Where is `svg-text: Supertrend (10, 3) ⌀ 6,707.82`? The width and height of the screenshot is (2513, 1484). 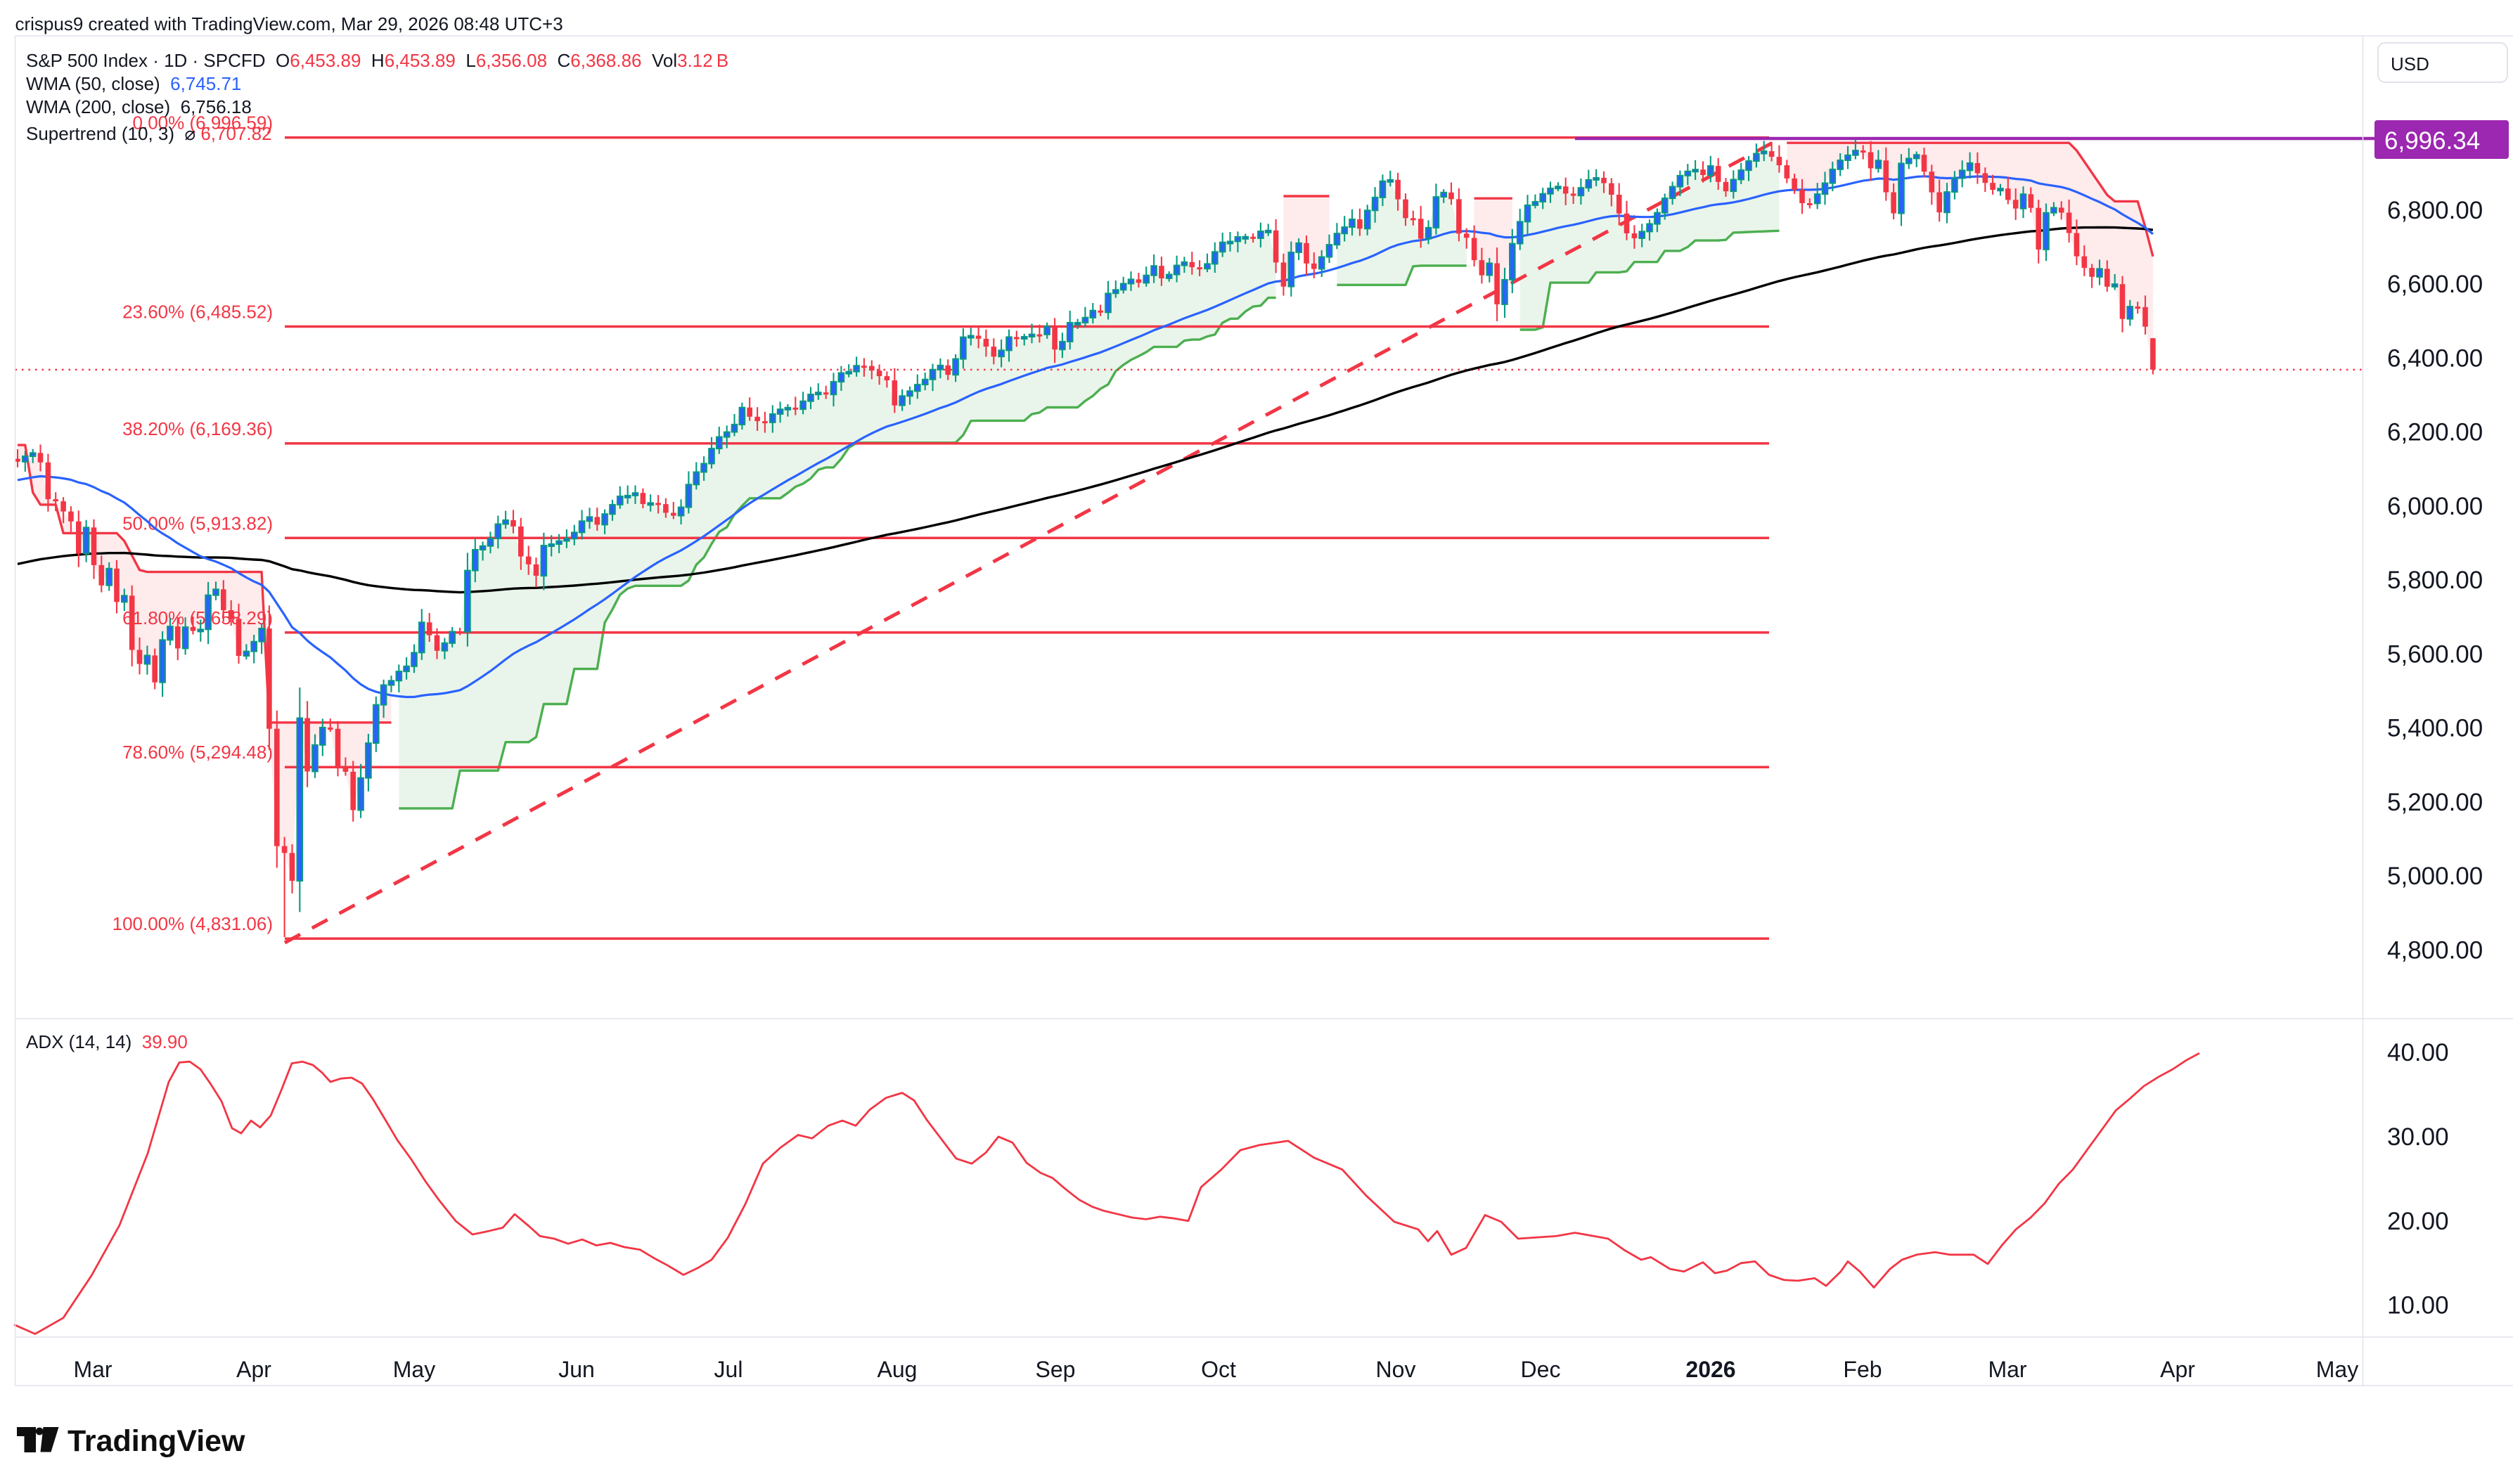 svg-text: Supertrend (10, 3) ⌀ 6,707.82 is located at coordinates (149, 133).